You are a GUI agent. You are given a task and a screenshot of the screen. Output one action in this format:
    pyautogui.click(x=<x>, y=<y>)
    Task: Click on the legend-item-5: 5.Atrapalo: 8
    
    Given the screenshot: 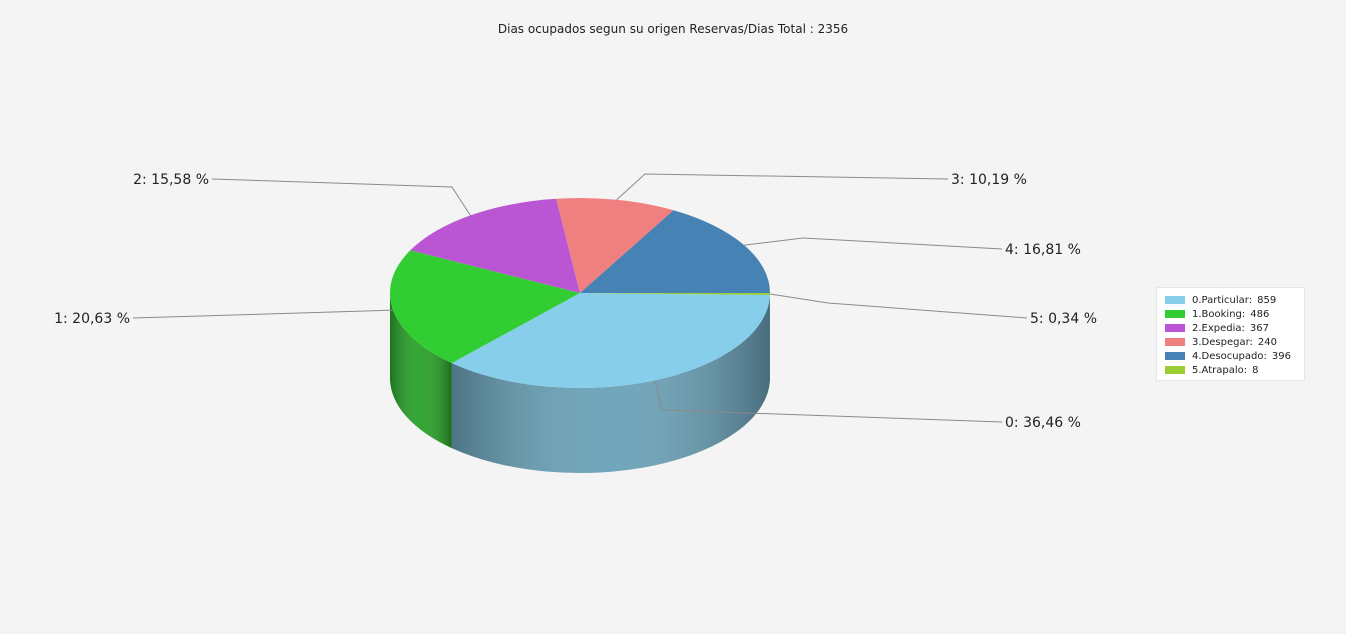 What is the action you would take?
    pyautogui.click(x=1234, y=370)
    